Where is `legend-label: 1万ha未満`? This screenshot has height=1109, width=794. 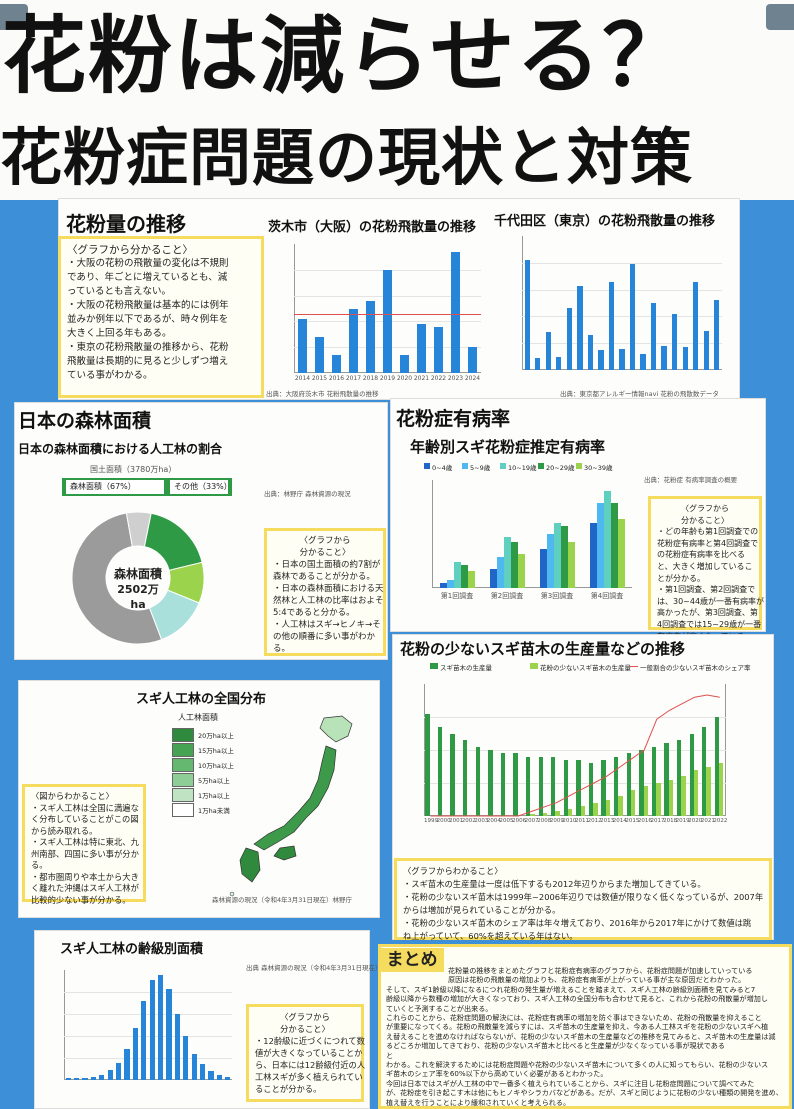 legend-label: 1万ha未満 is located at coordinates (214, 811).